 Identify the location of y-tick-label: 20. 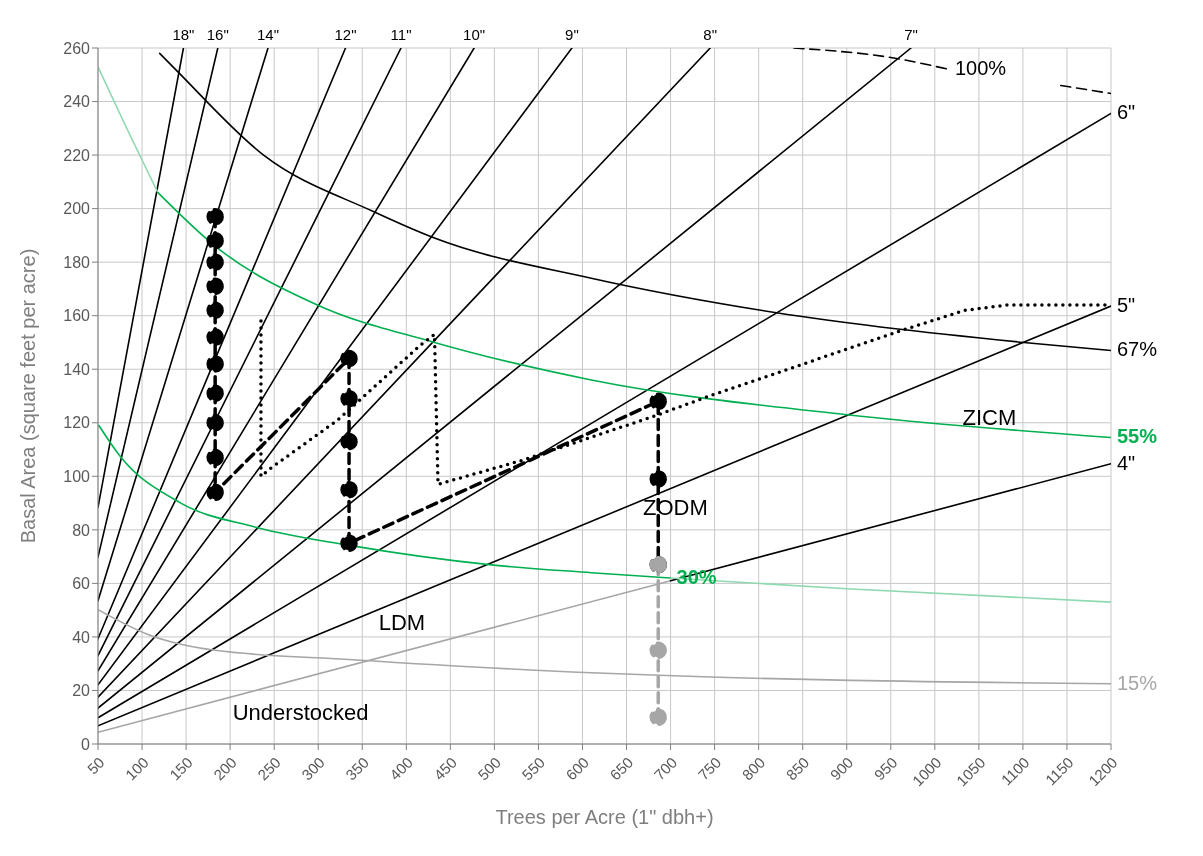
(81, 691).